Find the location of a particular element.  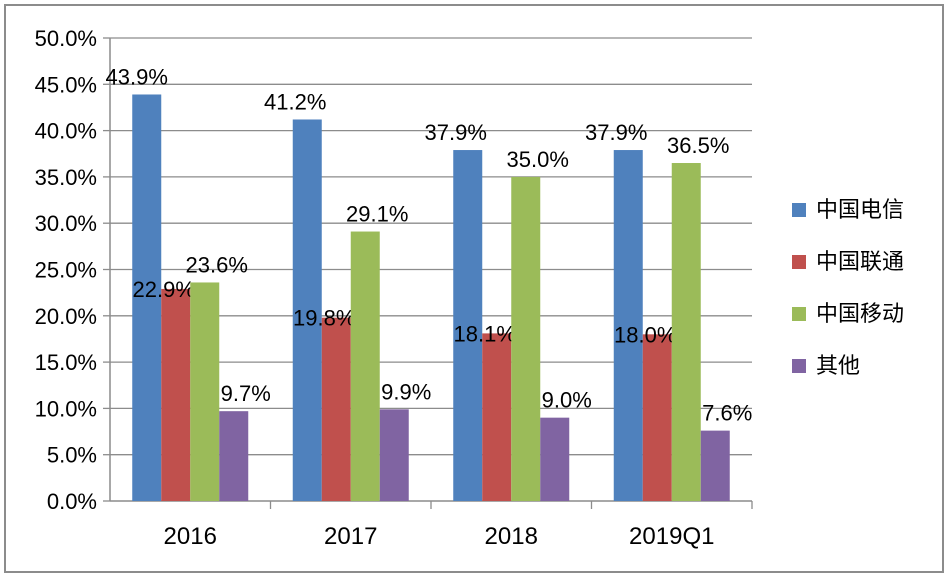

x-category-label: 2019Q1 is located at coordinates (671, 536).